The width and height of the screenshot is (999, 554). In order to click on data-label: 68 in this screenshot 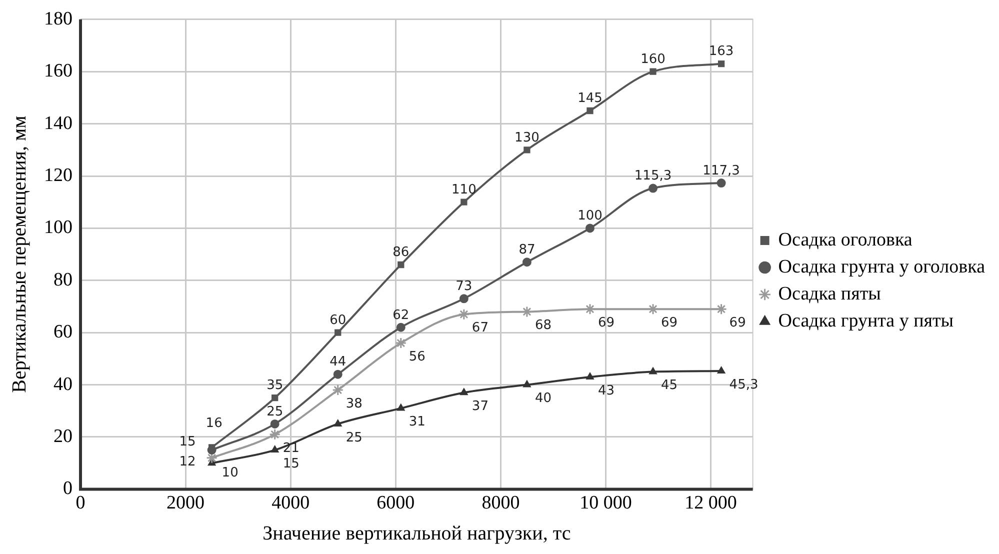, I will do `click(543, 326)`.